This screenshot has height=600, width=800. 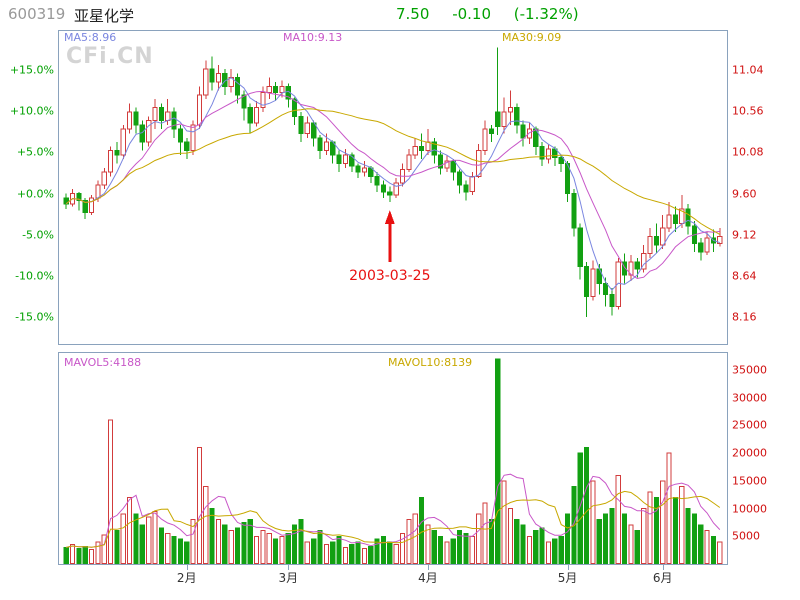 I want to click on volume-axis-label: 30000, so click(x=749, y=398).